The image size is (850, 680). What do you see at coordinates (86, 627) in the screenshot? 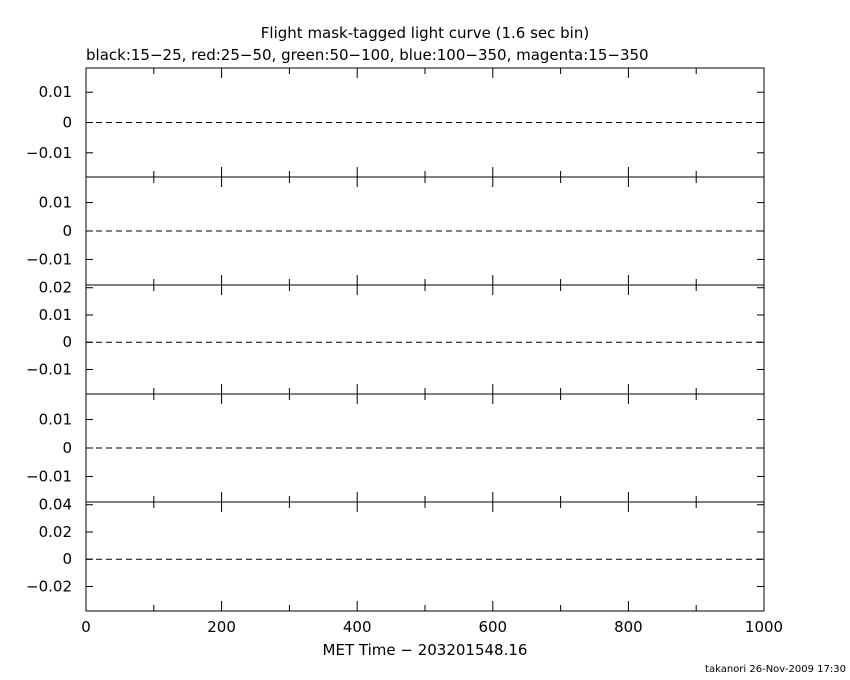
I see `x-tick-label: 0` at bounding box center [86, 627].